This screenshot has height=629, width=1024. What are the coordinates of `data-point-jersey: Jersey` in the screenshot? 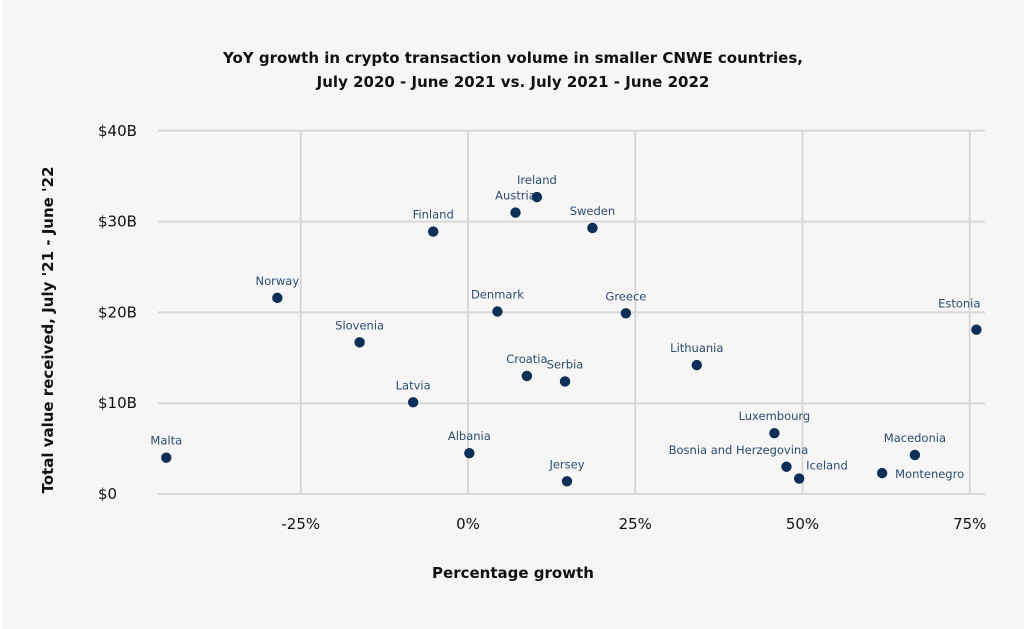 It's located at (566, 472).